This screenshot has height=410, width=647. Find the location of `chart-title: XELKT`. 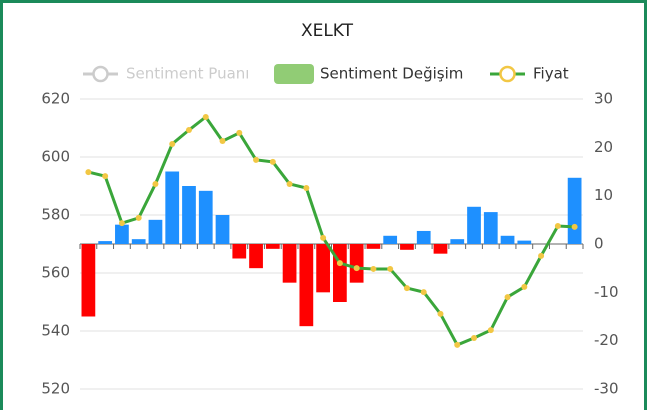

chart-title: XELKT is located at coordinates (327, 31).